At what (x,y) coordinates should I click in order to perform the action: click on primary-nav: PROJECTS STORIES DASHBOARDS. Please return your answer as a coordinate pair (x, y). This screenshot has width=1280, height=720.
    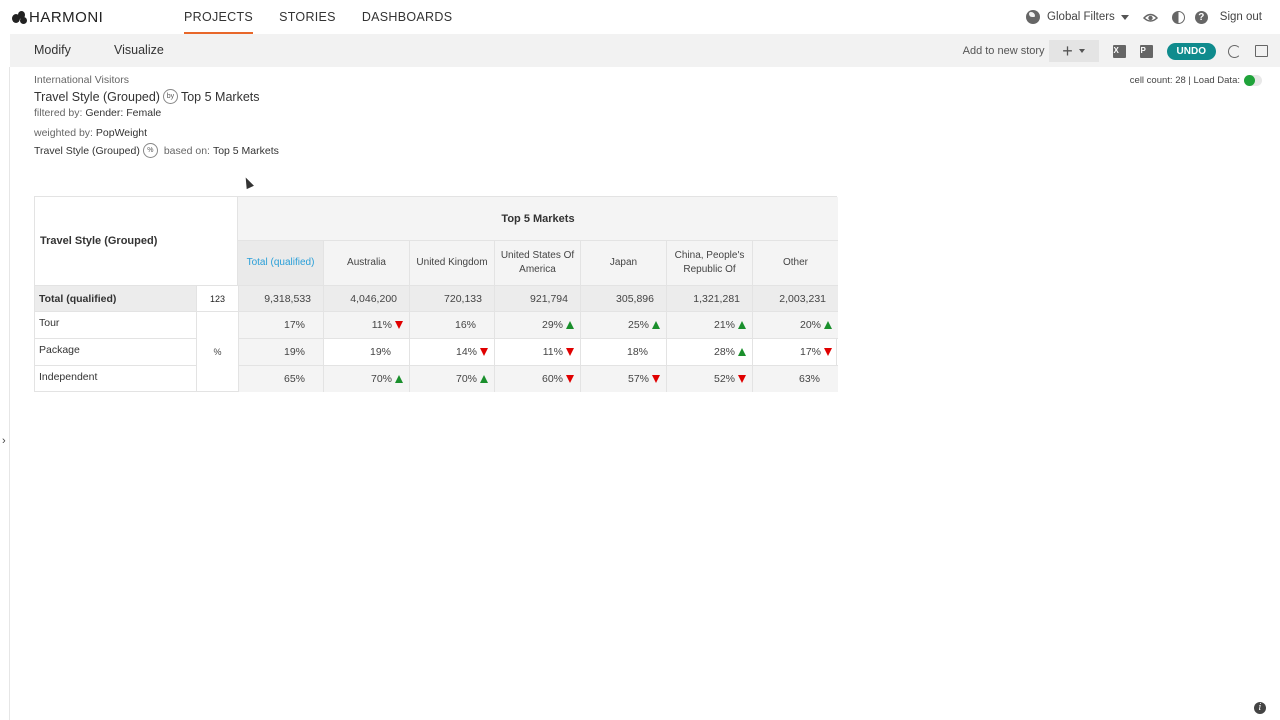
    Looking at the image, I should click on (331, 17).